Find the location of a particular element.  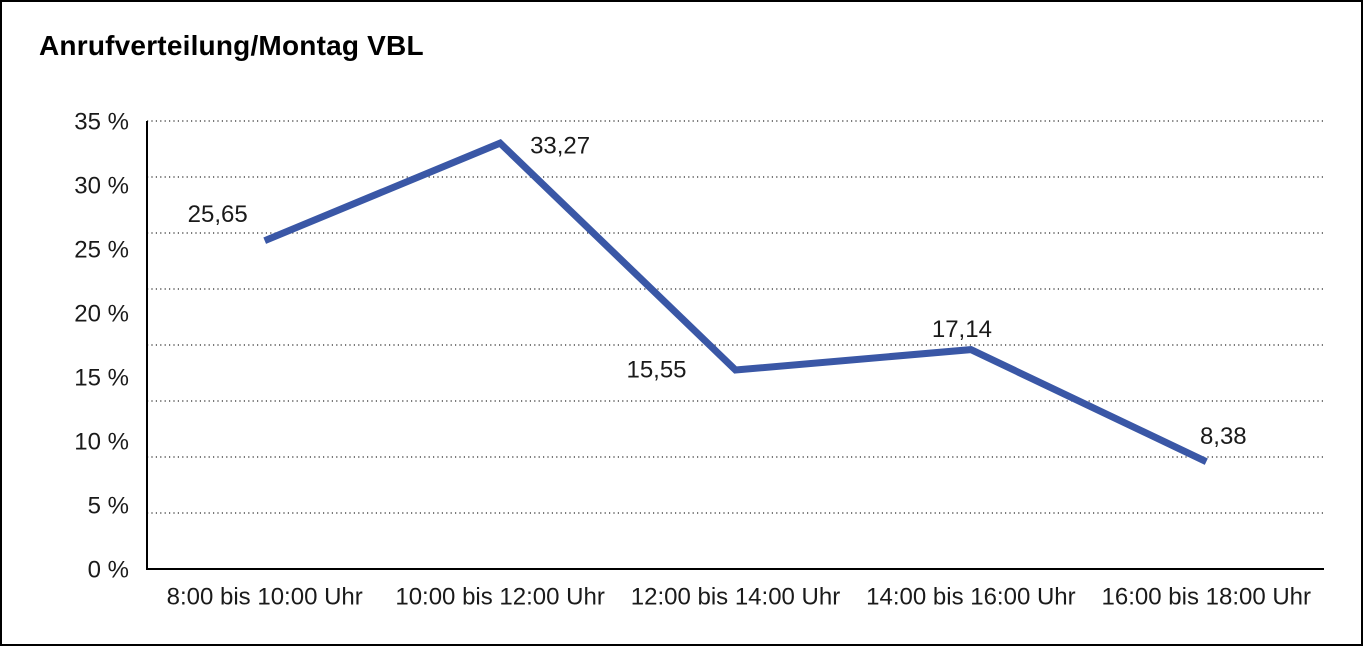

x-tick-label: 8:00 bis 10:00 Uhr is located at coordinates (265, 596).